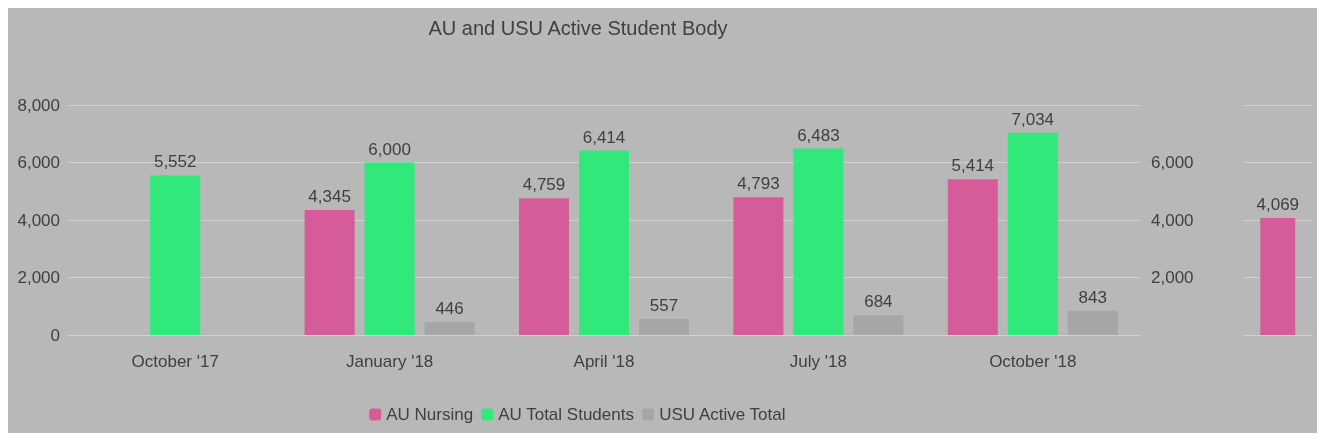 This screenshot has height=441, width=1325. I want to click on legend-label: AU Nursing, so click(430, 414).